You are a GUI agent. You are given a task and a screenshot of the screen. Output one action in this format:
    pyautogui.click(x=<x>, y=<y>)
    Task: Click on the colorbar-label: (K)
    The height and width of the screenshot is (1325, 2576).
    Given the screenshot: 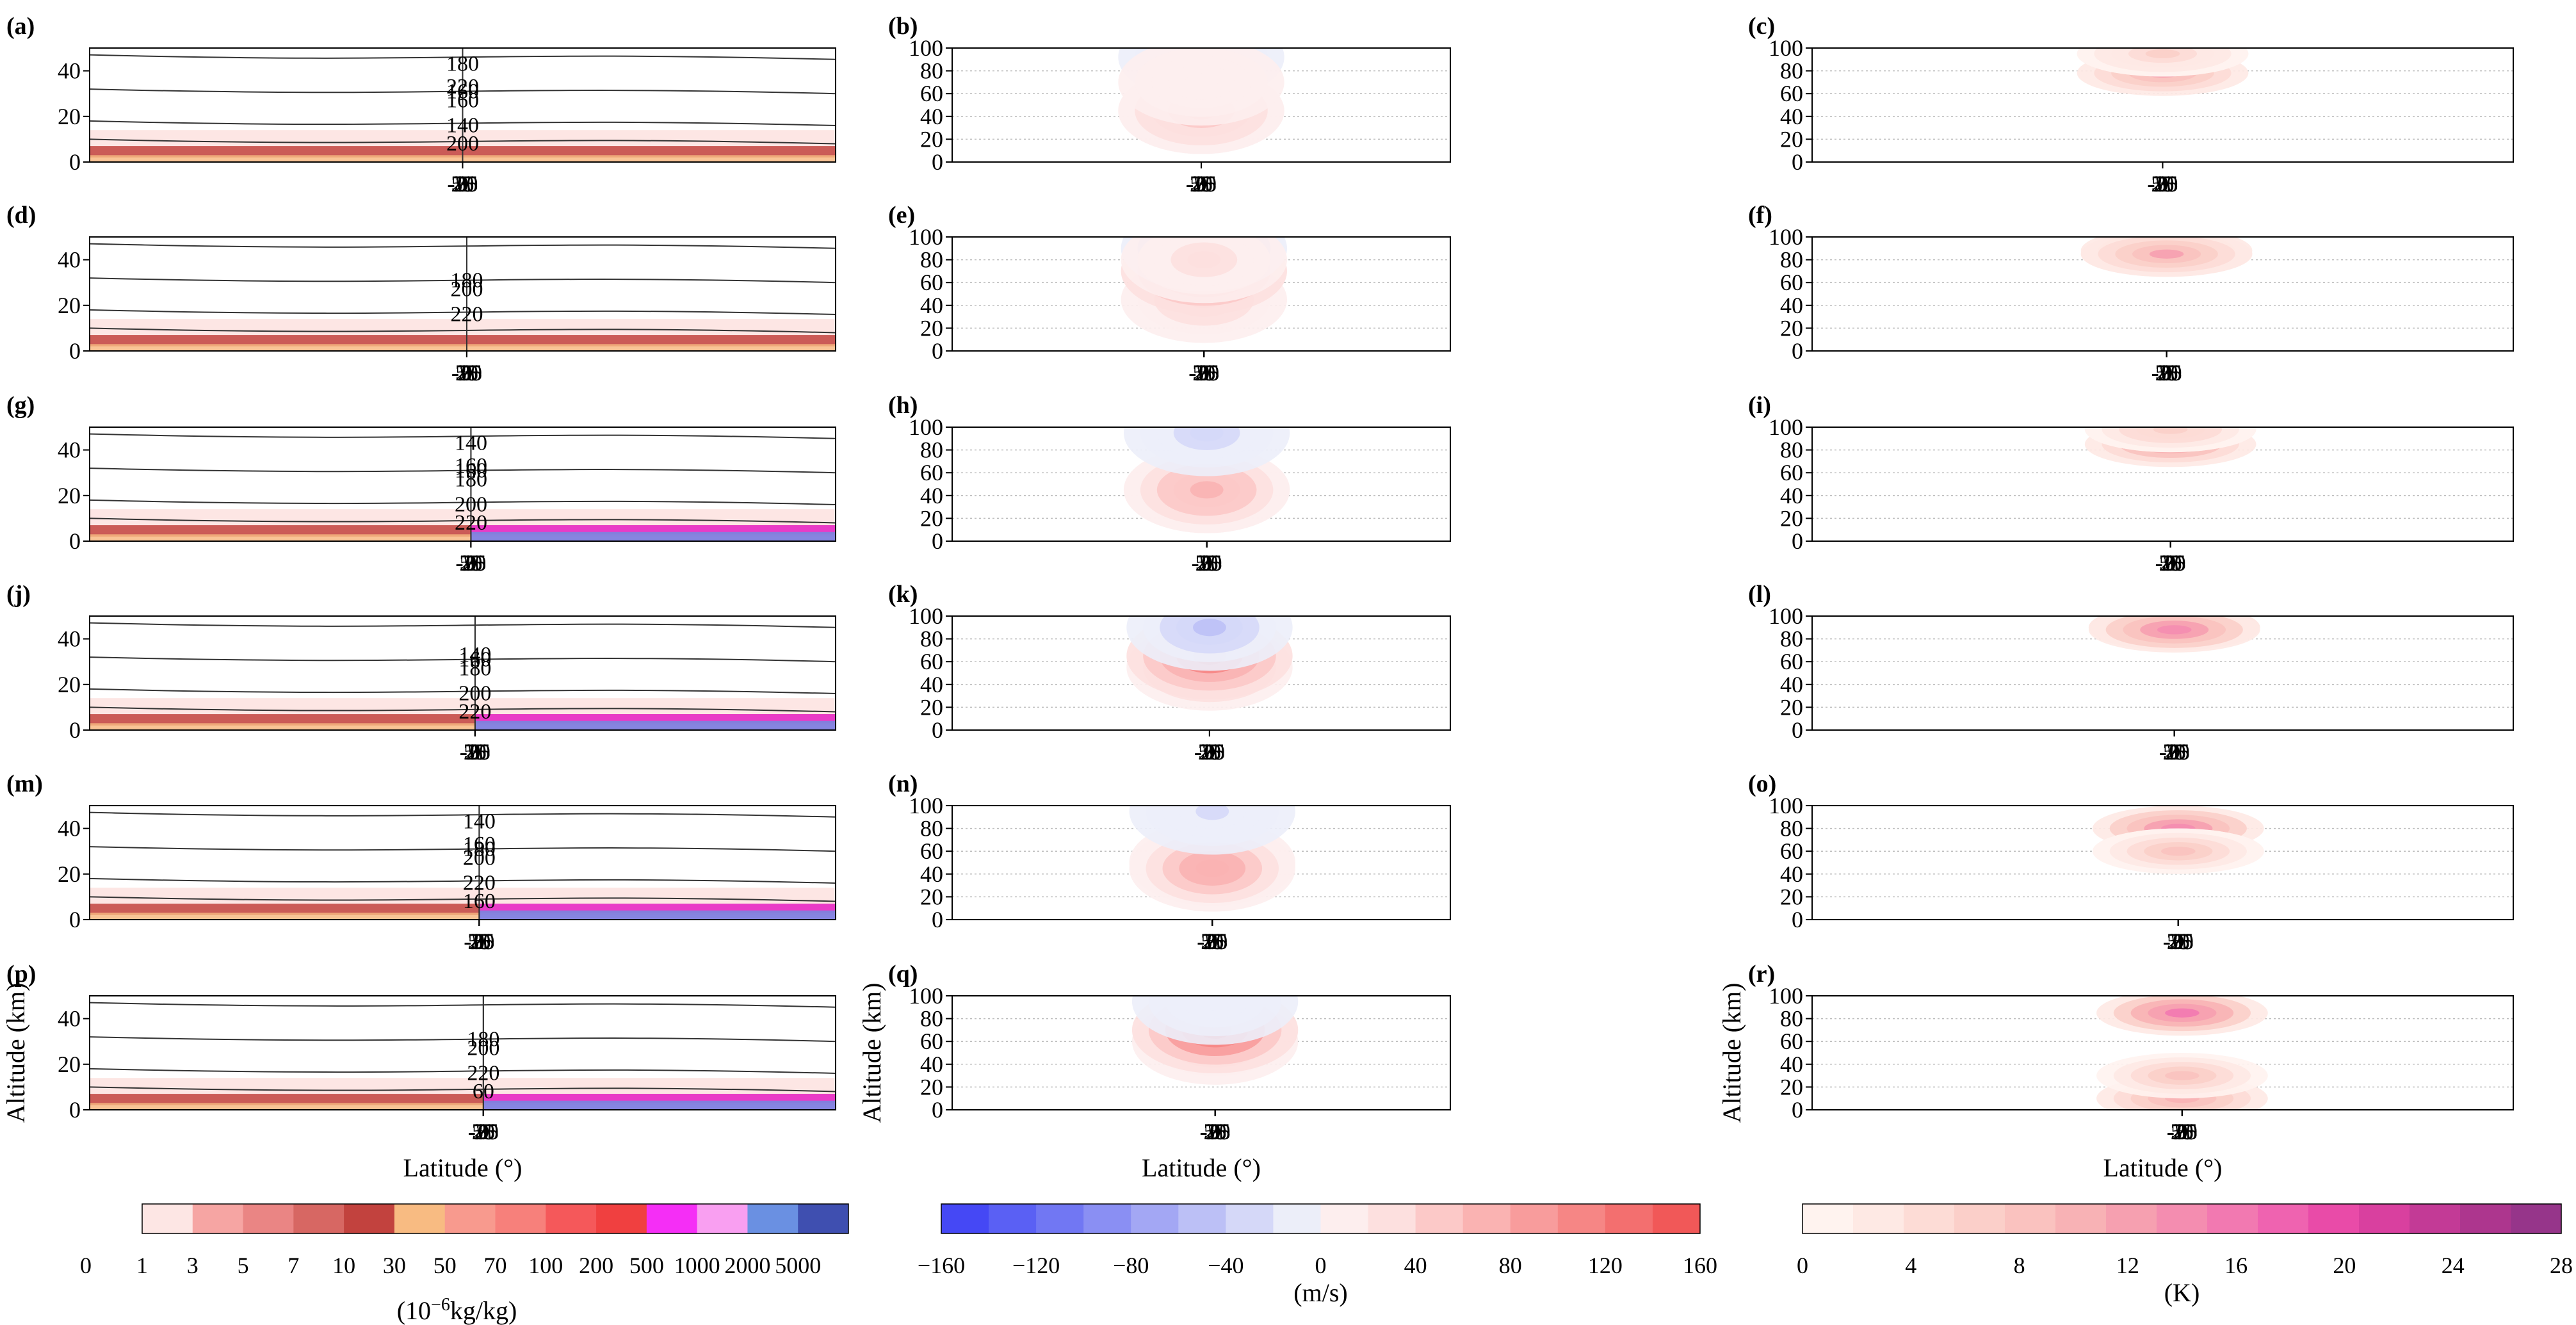 What is the action you would take?
    pyautogui.click(x=2182, y=1292)
    